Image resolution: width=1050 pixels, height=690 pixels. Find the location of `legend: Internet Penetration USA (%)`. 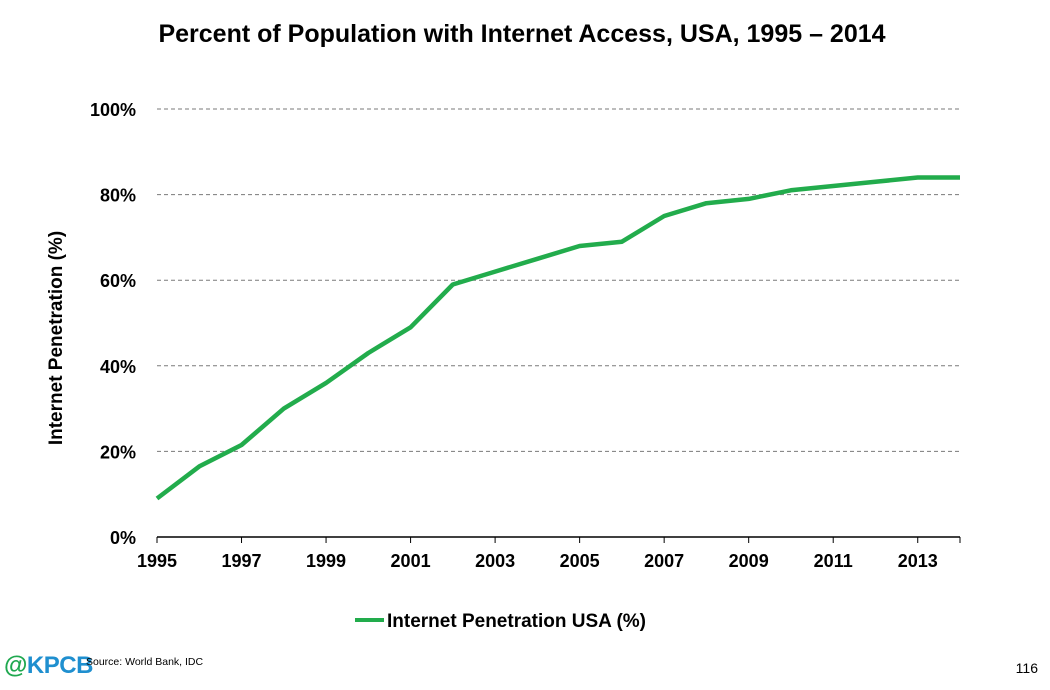

legend: Internet Penetration USA (%) is located at coordinates (500, 621).